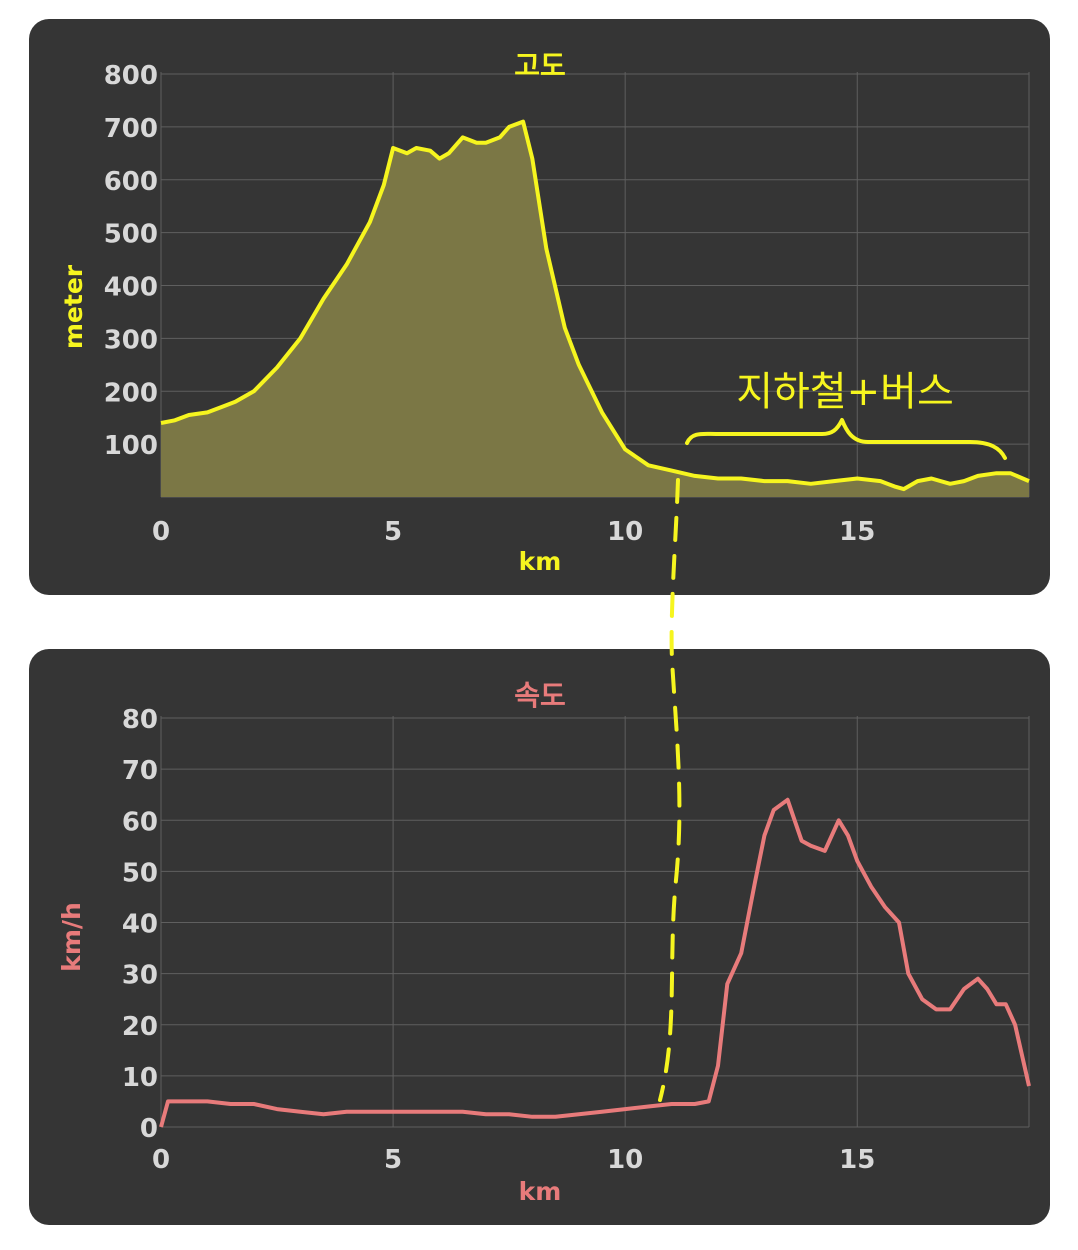 The height and width of the screenshot is (1250, 1078). What do you see at coordinates (131, 261) in the screenshot?
I see `elevation-y-ticks: 100 200 300 400 500 600 700 800` at bounding box center [131, 261].